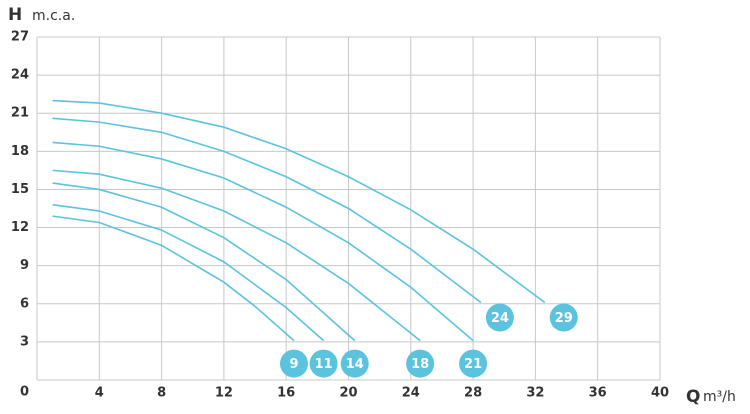 The image size is (750, 414). I want to click on legend-label: 11, so click(324, 364).